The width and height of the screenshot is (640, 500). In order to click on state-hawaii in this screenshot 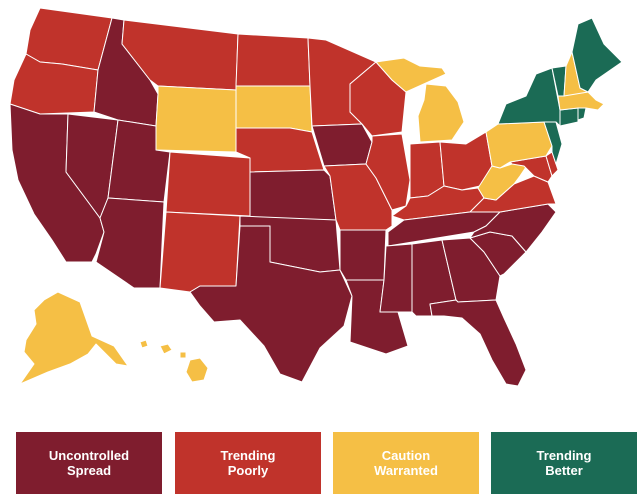, I will do `click(197, 370)`.